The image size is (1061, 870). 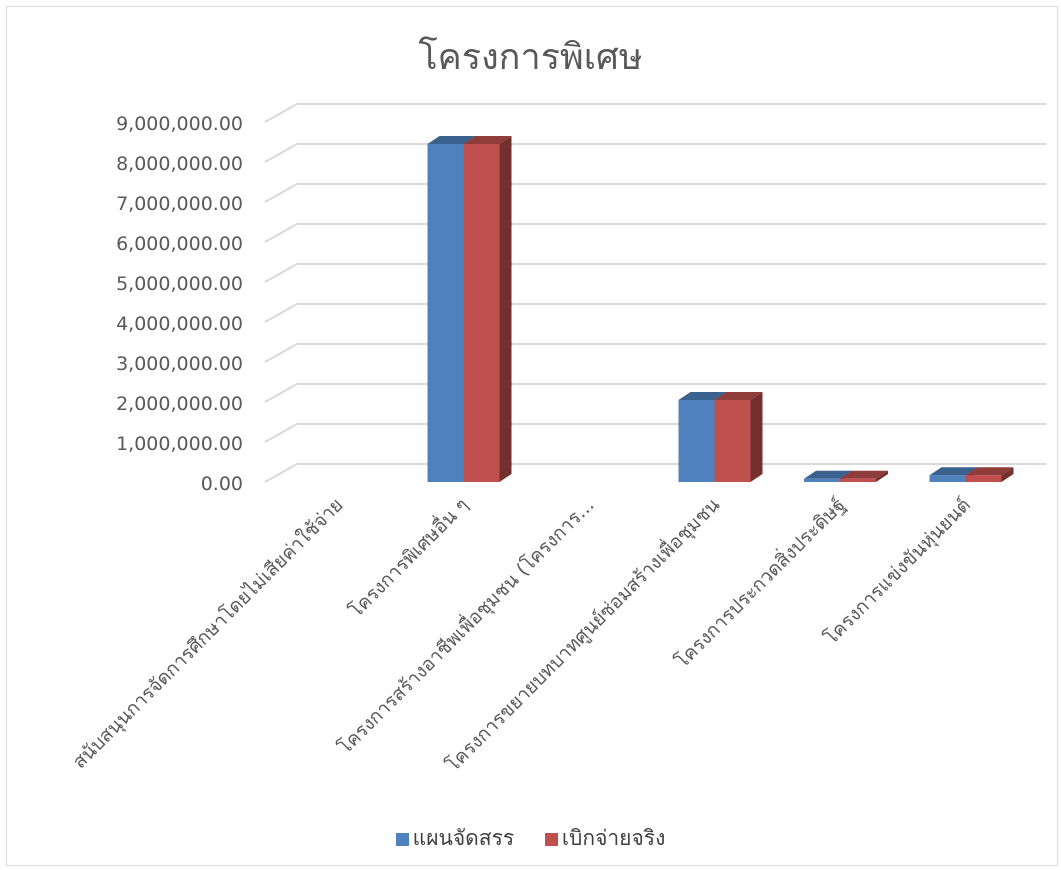 What do you see at coordinates (463, 838) in the screenshot?
I see `legend-label-plan: แผนจัดสรร` at bounding box center [463, 838].